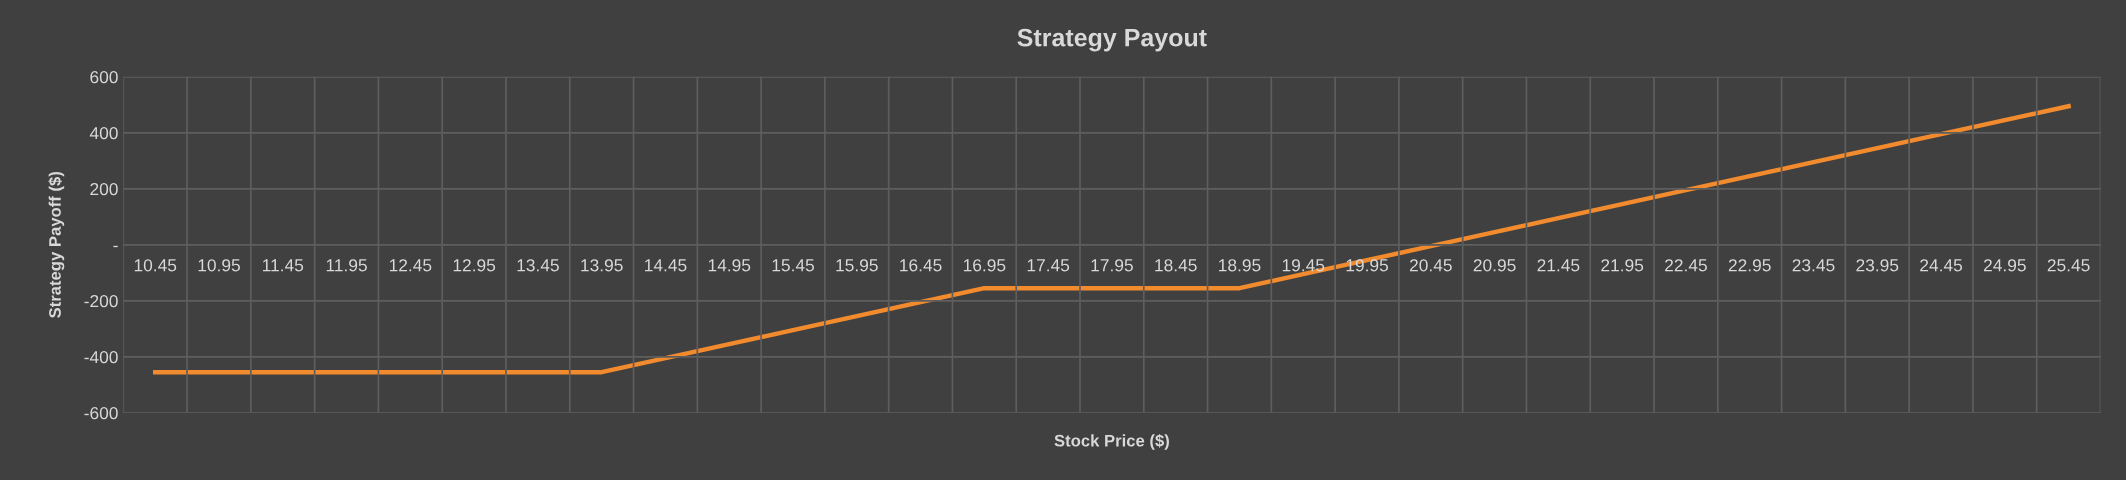 This screenshot has height=480, width=2126. Describe the element at coordinates (1367, 265) in the screenshot. I see `x-tick-label: 19.95` at that location.